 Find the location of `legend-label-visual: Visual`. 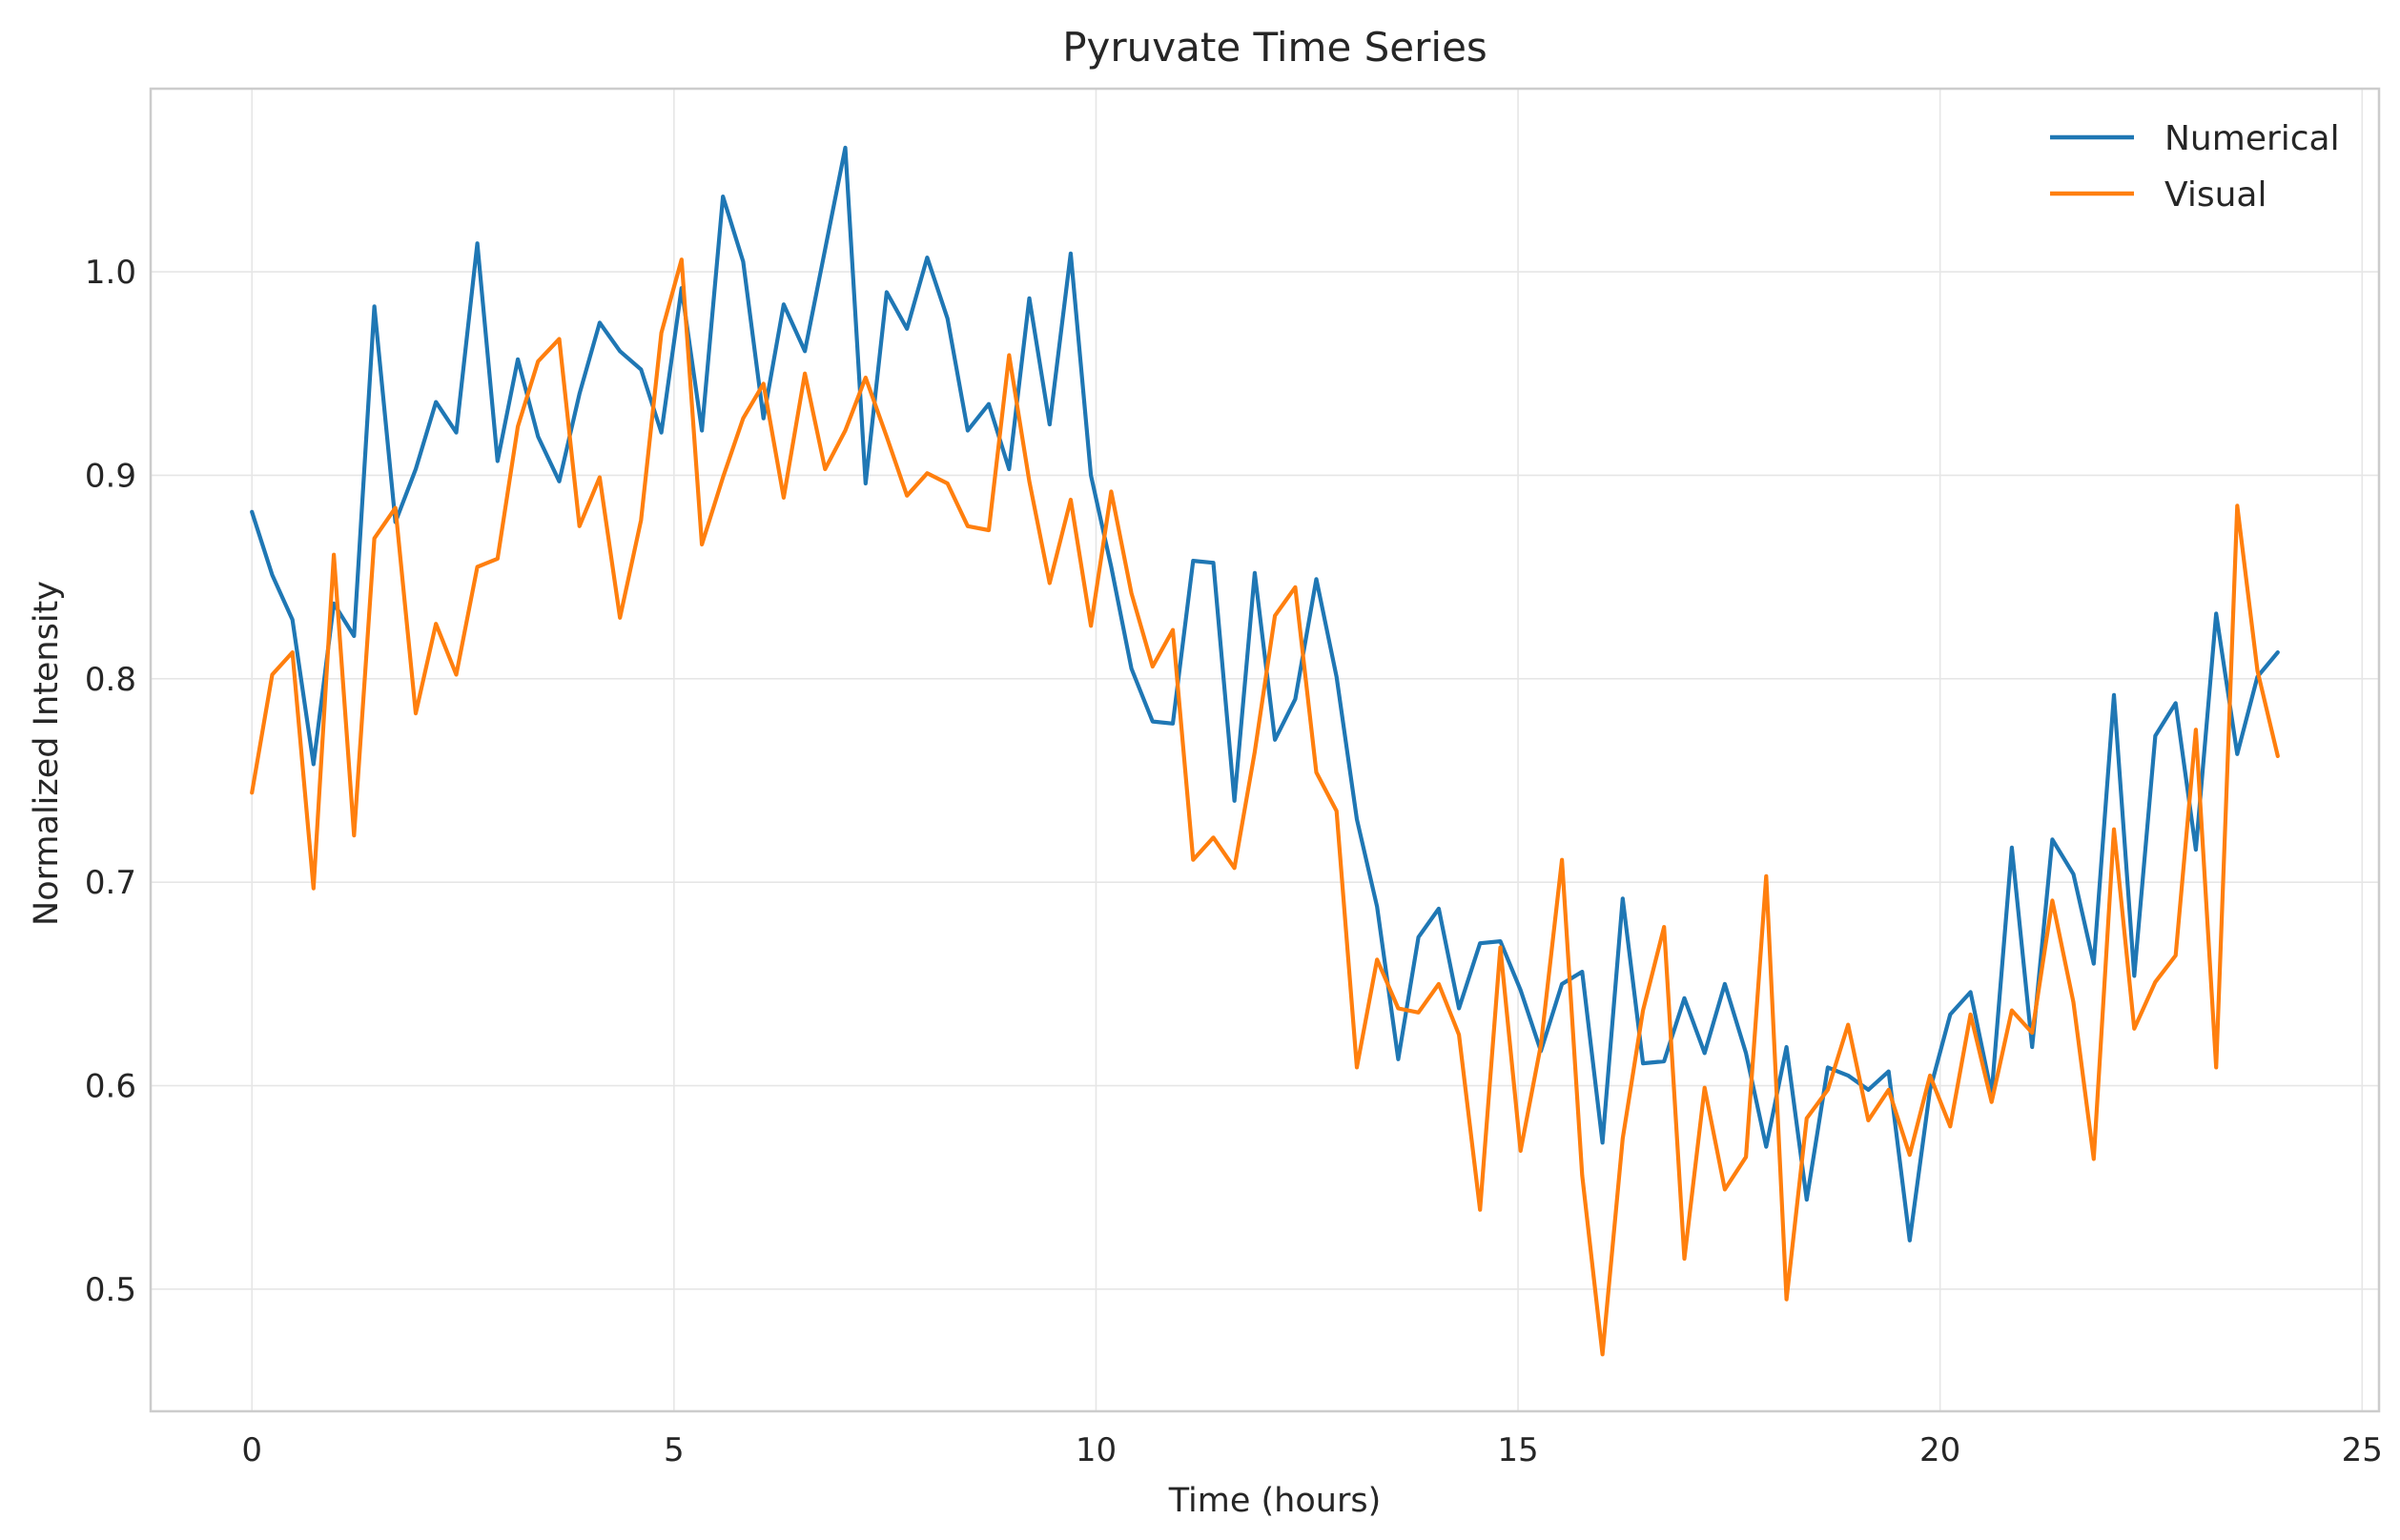

legend-label-visual: Visual is located at coordinates (2216, 195).